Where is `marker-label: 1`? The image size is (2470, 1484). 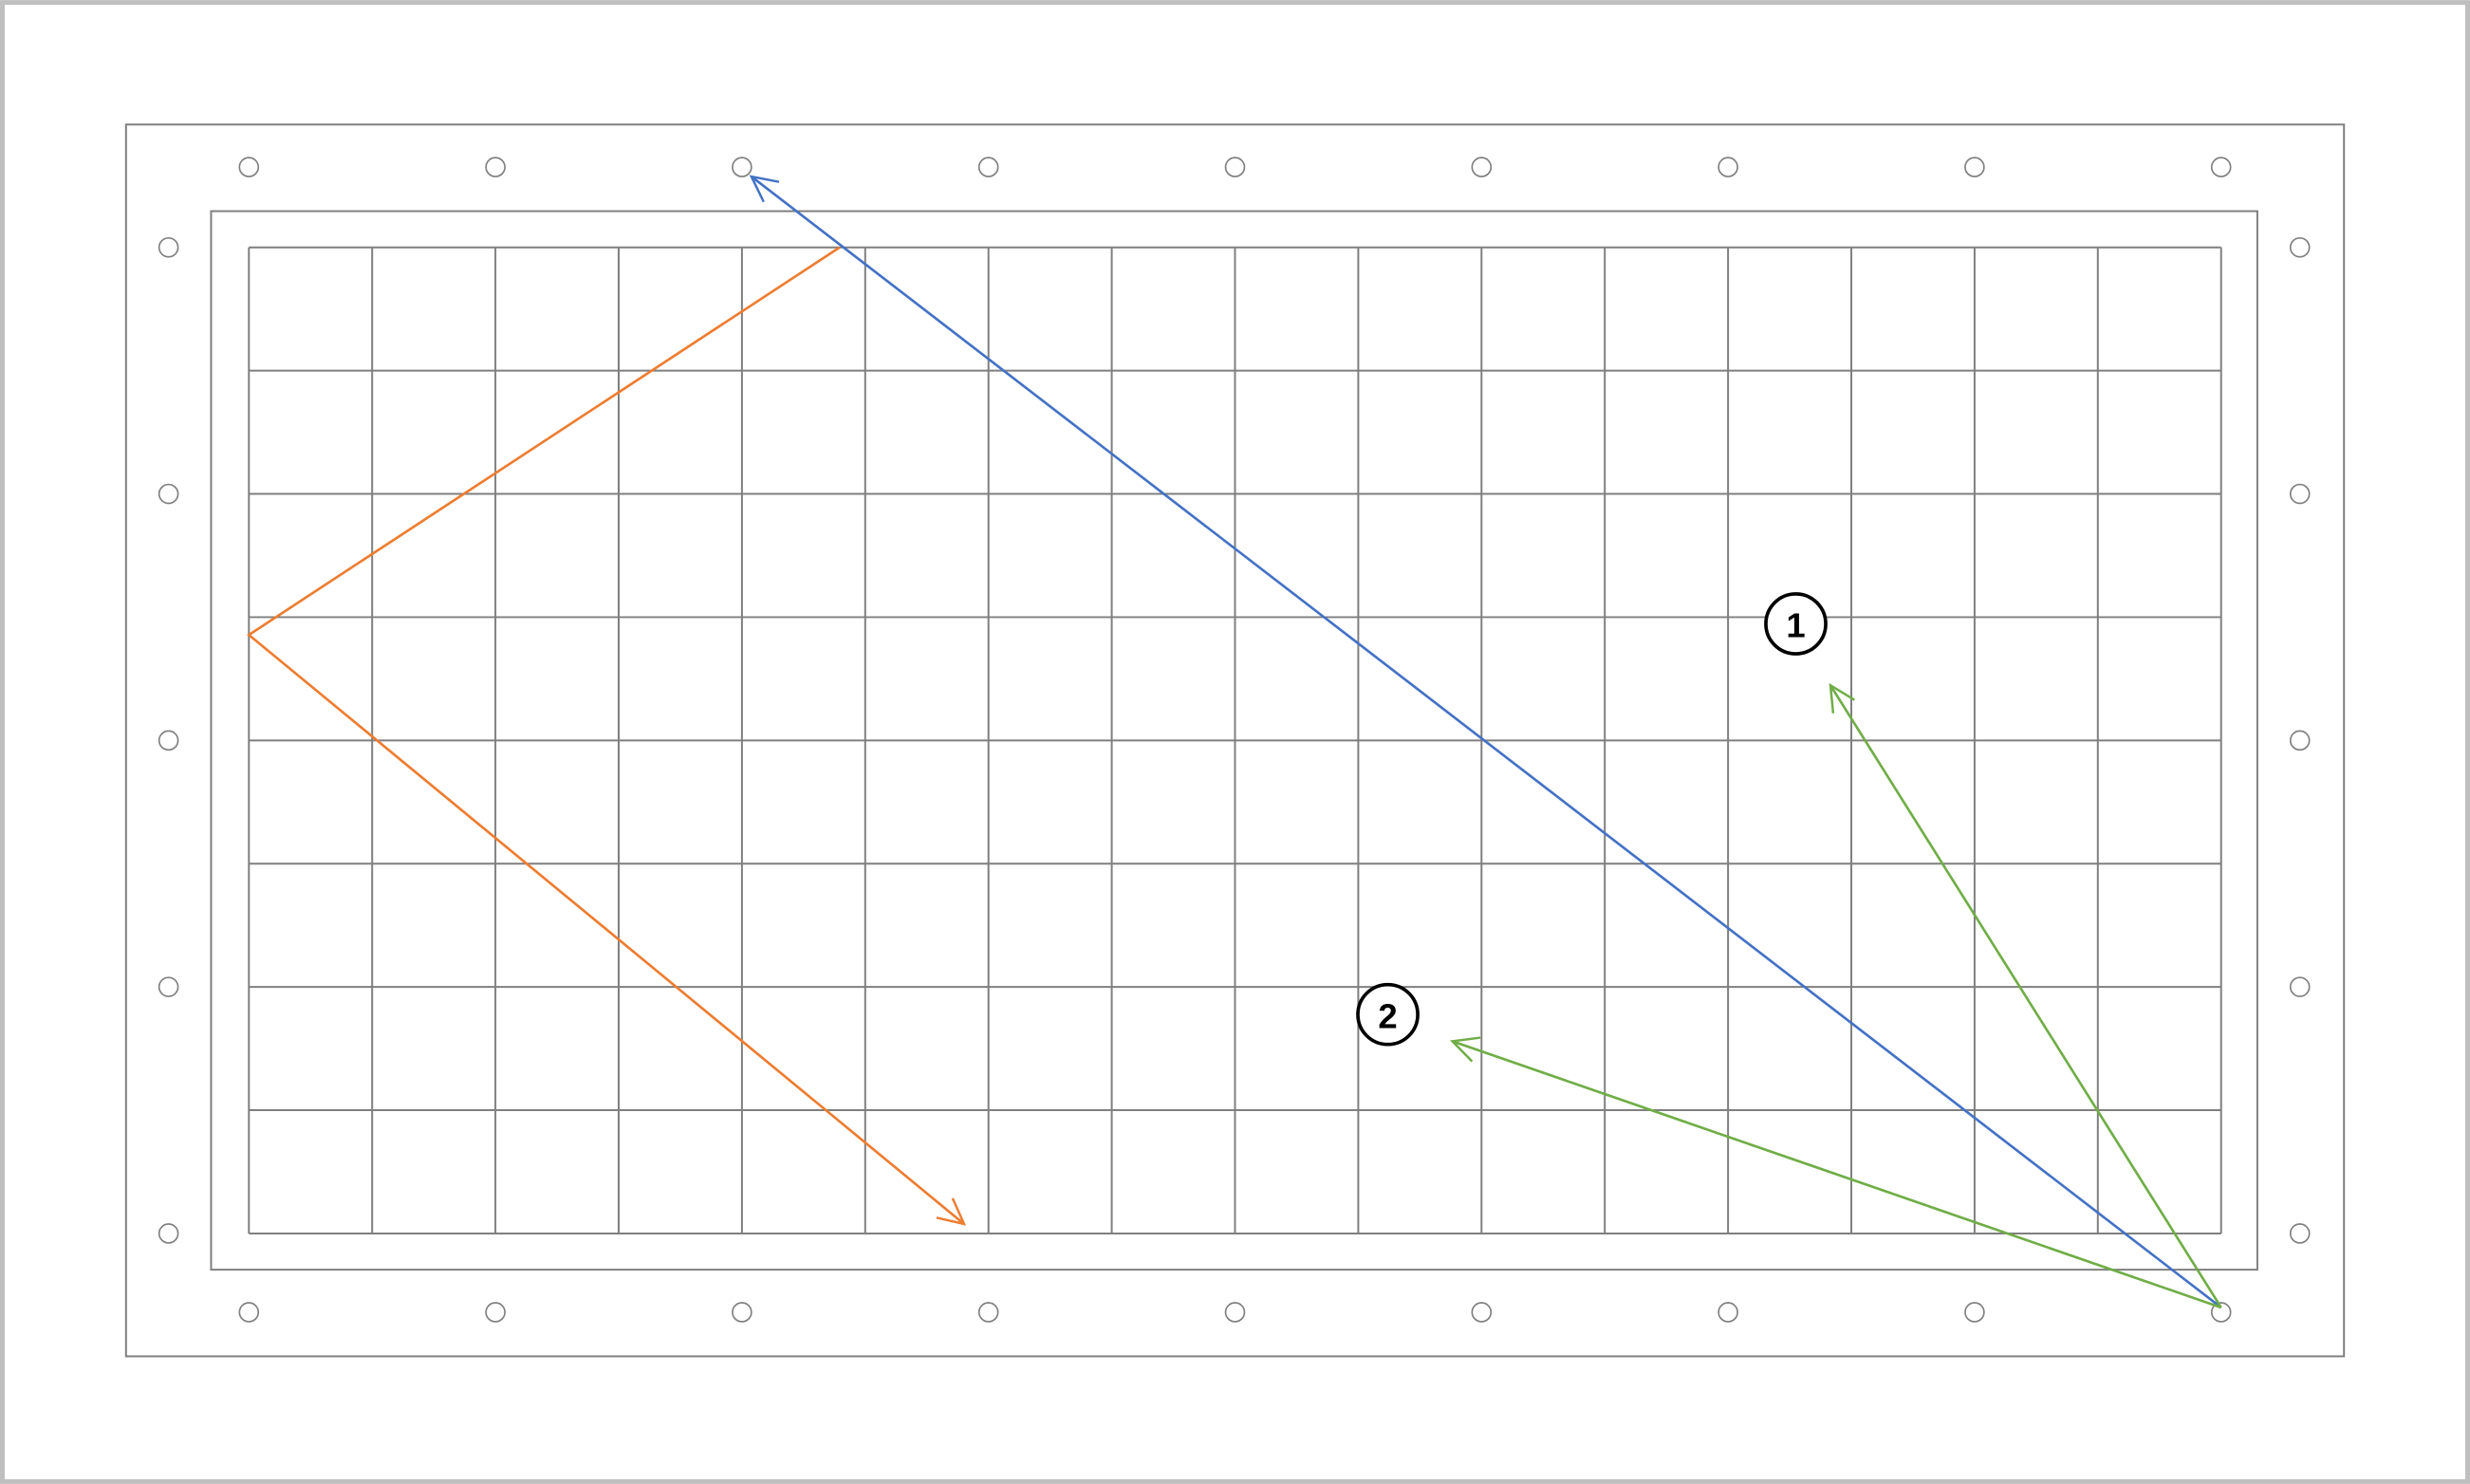 marker-label: 1 is located at coordinates (1795, 626).